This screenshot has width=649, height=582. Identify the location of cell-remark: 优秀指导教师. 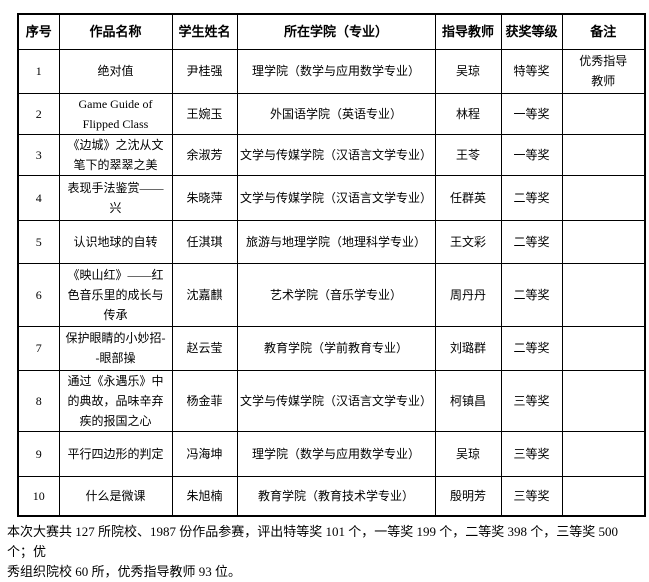
(603, 71).